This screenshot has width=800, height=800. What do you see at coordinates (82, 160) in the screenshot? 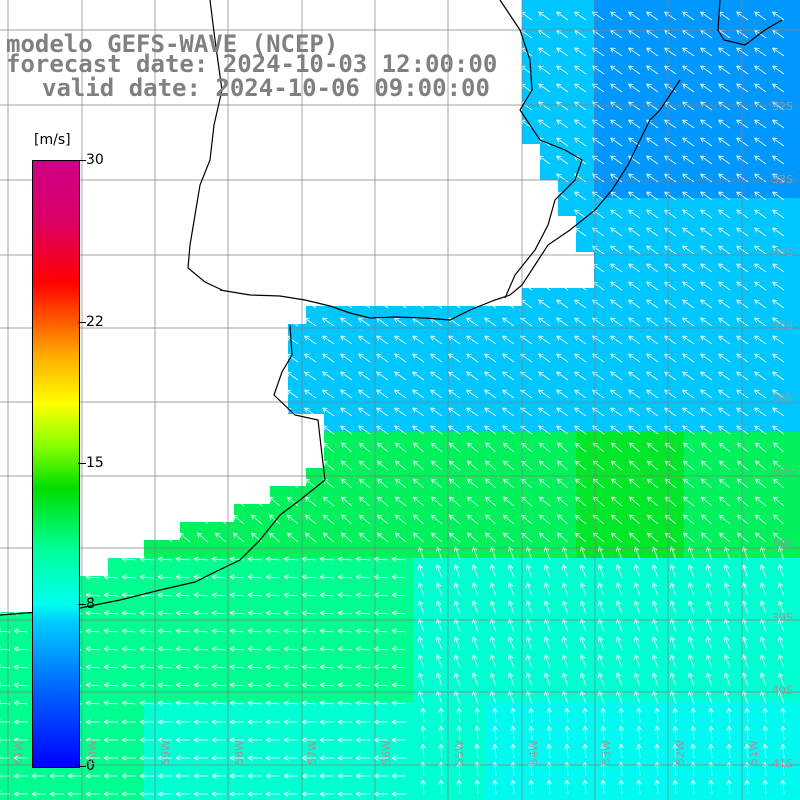
I see `colorbar-tick-mark` at bounding box center [82, 160].